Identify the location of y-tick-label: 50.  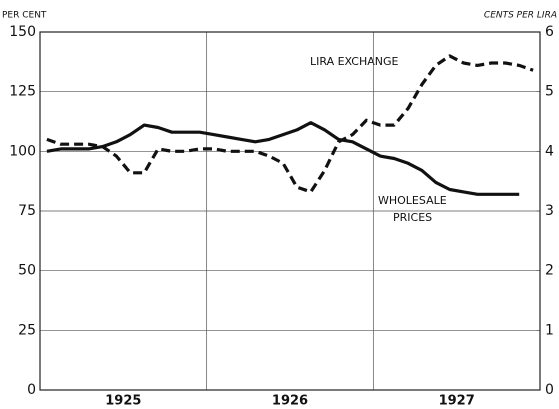
(27, 271).